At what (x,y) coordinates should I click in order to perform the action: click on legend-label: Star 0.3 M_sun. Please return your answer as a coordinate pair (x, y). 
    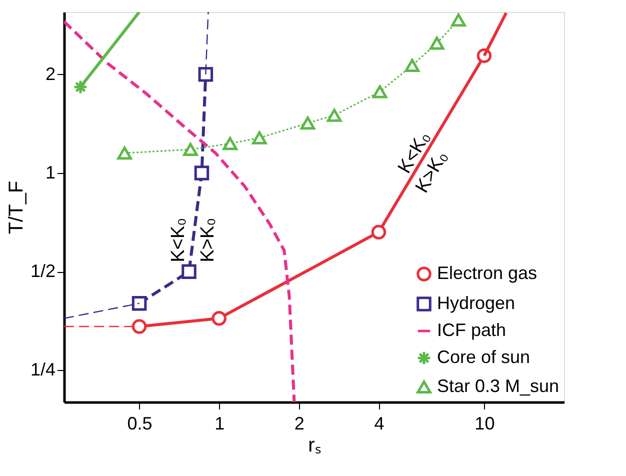
    Looking at the image, I should click on (498, 386).